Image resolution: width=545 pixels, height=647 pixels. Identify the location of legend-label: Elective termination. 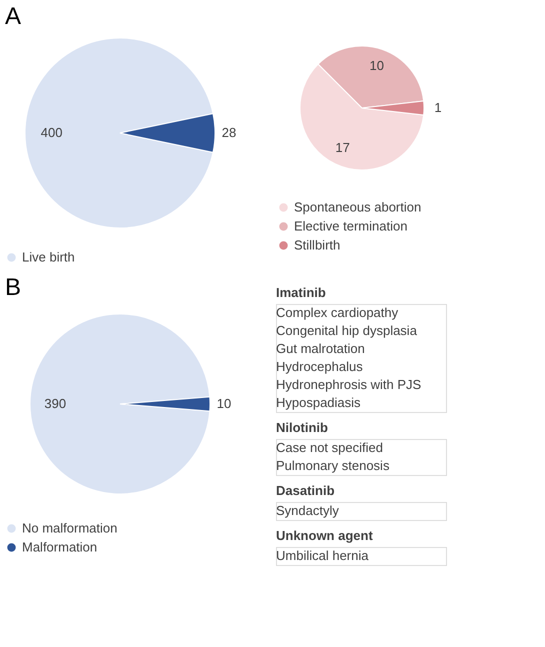
(351, 226).